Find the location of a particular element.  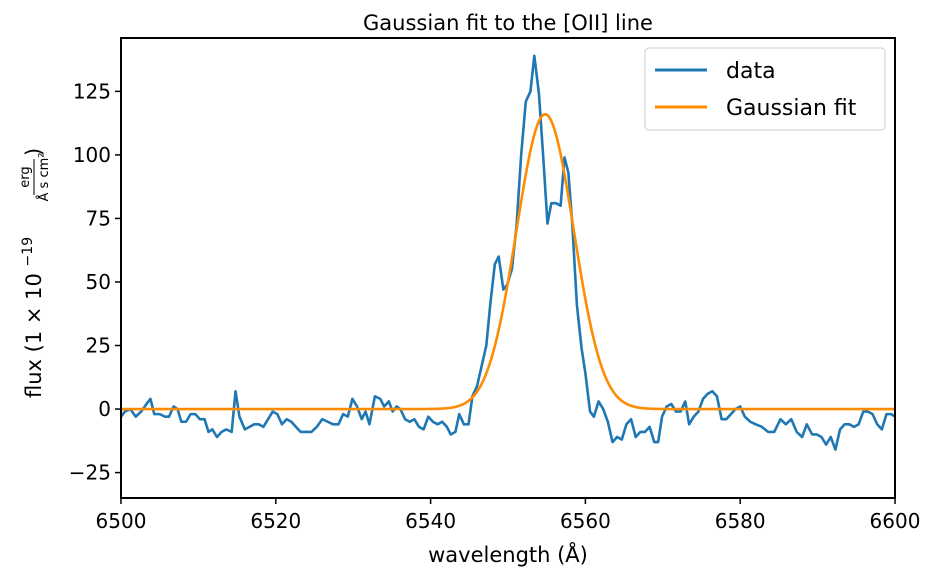

x-tick-label: 6500 is located at coordinates (121, 521).